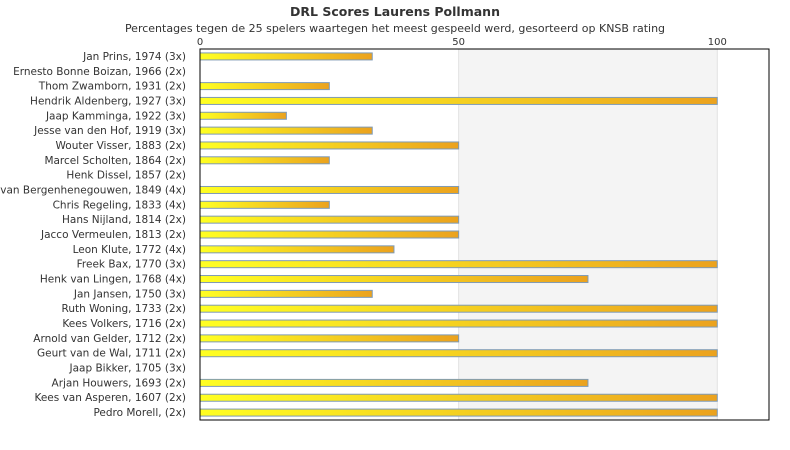 Image resolution: width=790 pixels, height=450 pixels. Describe the element at coordinates (129, 250) in the screenshot. I see `category-label: Leon Klute, 1772 (4x)` at that location.